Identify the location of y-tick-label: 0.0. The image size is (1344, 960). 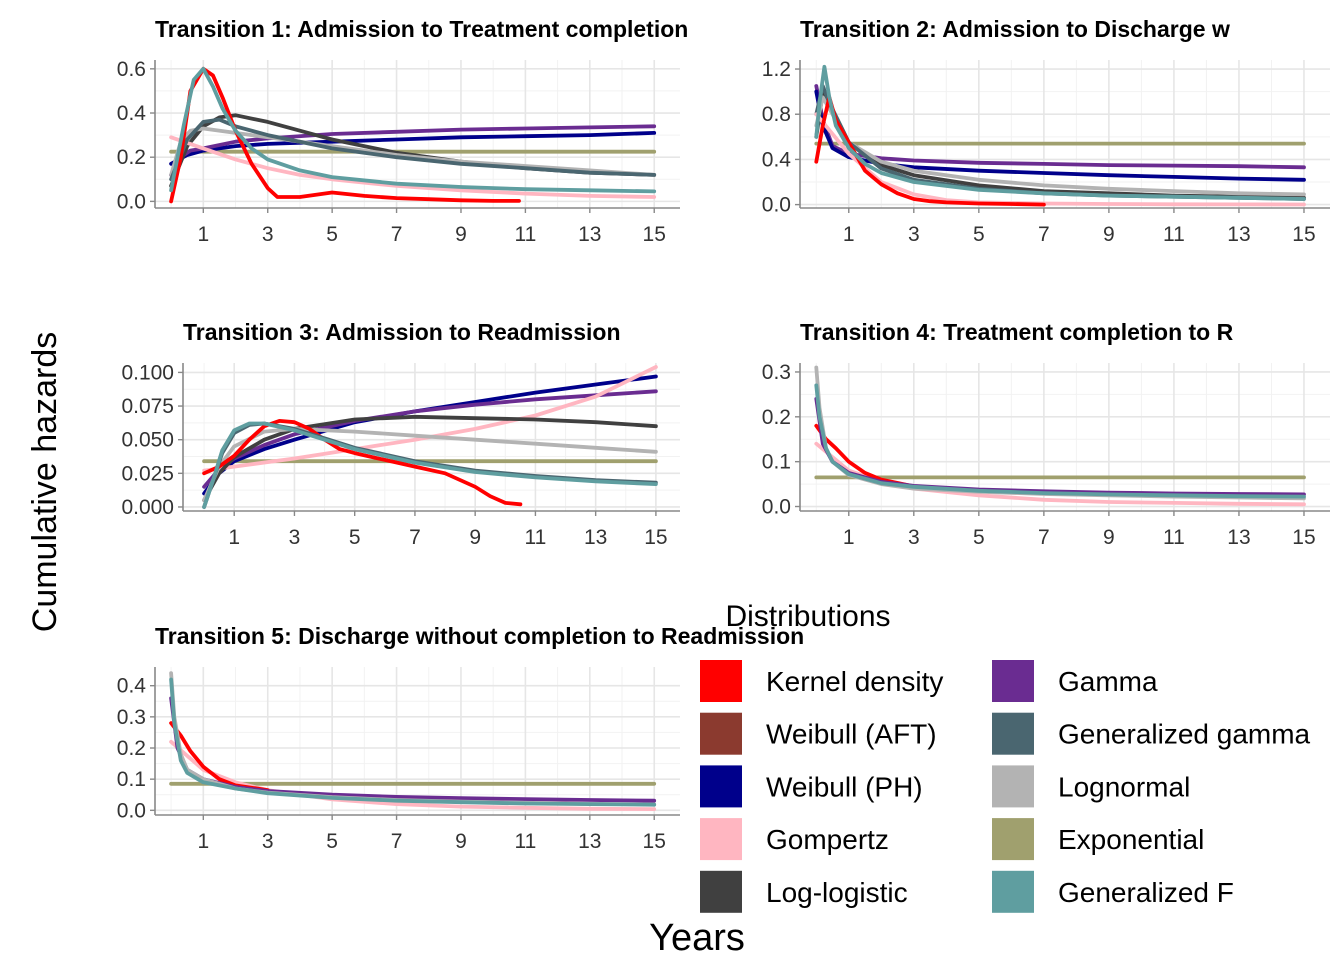
(776, 205).